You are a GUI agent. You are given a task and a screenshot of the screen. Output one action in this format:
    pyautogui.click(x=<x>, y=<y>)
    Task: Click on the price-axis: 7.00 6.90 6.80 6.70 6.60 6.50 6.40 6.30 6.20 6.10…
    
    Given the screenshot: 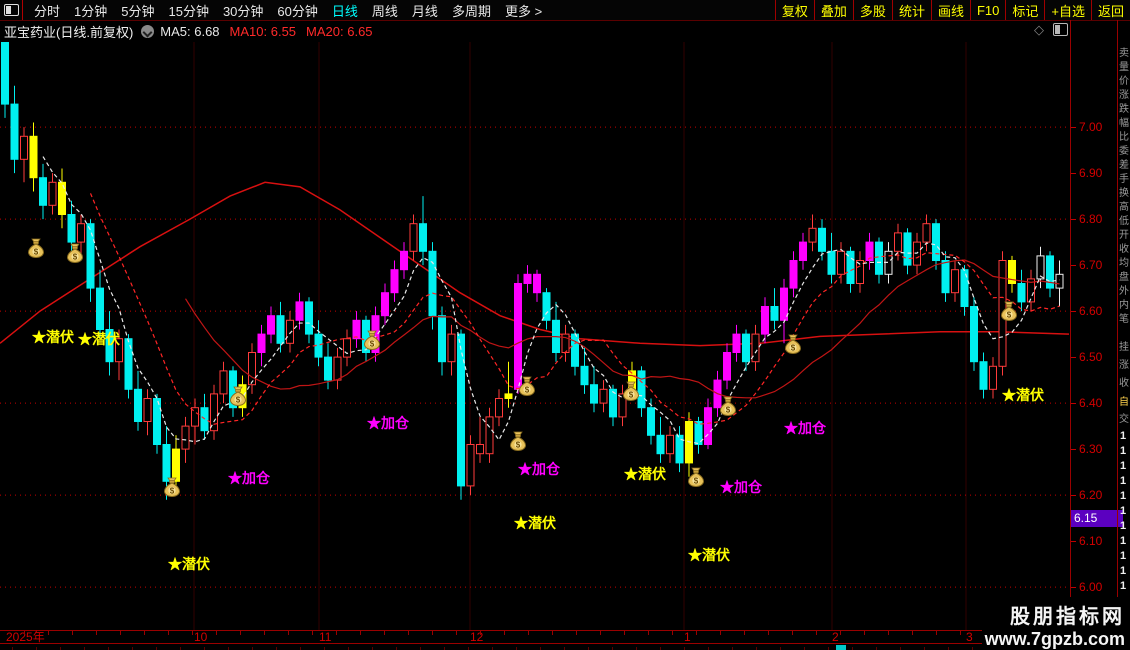 What is the action you would take?
    pyautogui.click(x=1096, y=331)
    